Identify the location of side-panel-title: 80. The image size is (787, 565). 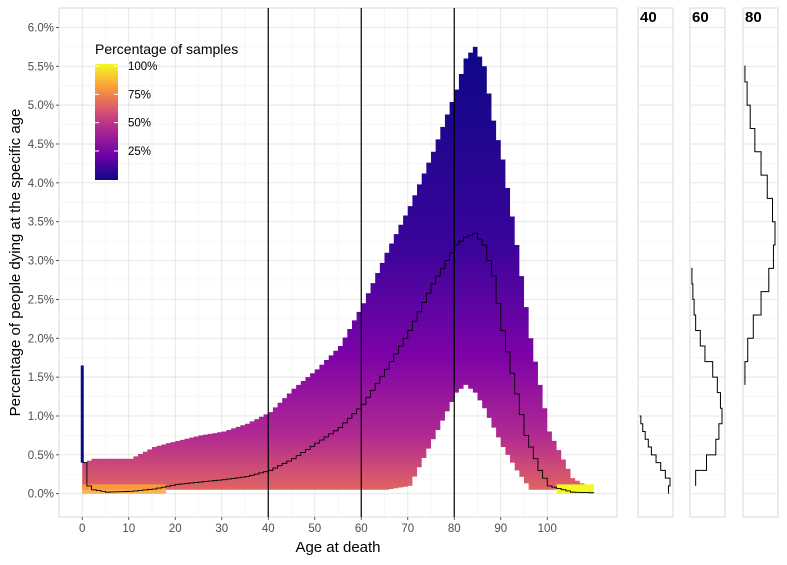
(753, 17).